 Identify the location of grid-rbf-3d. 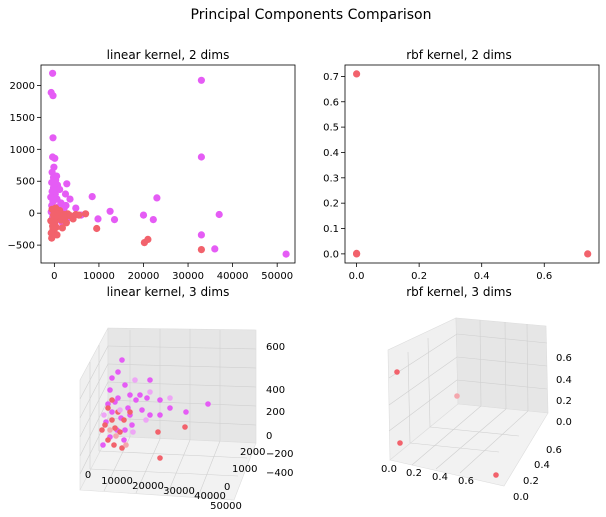
(468, 396).